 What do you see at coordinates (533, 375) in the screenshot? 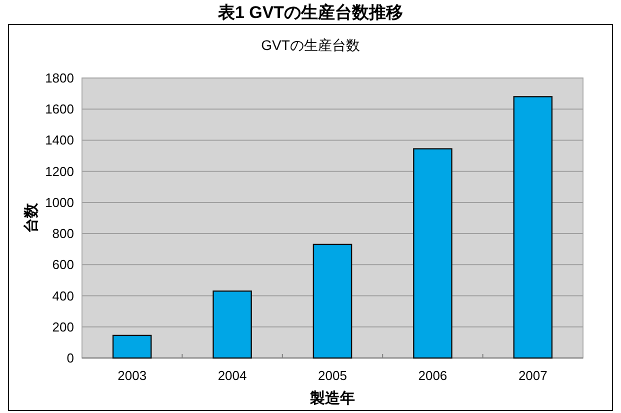
I see `x-tick-label: 2007` at bounding box center [533, 375].